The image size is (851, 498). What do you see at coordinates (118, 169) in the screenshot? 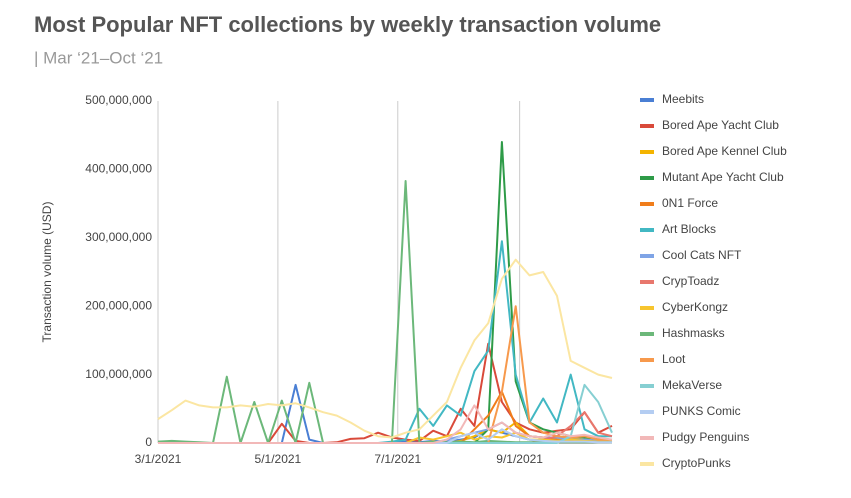
I see `y-tick-label: 400,000,000` at bounding box center [118, 169].